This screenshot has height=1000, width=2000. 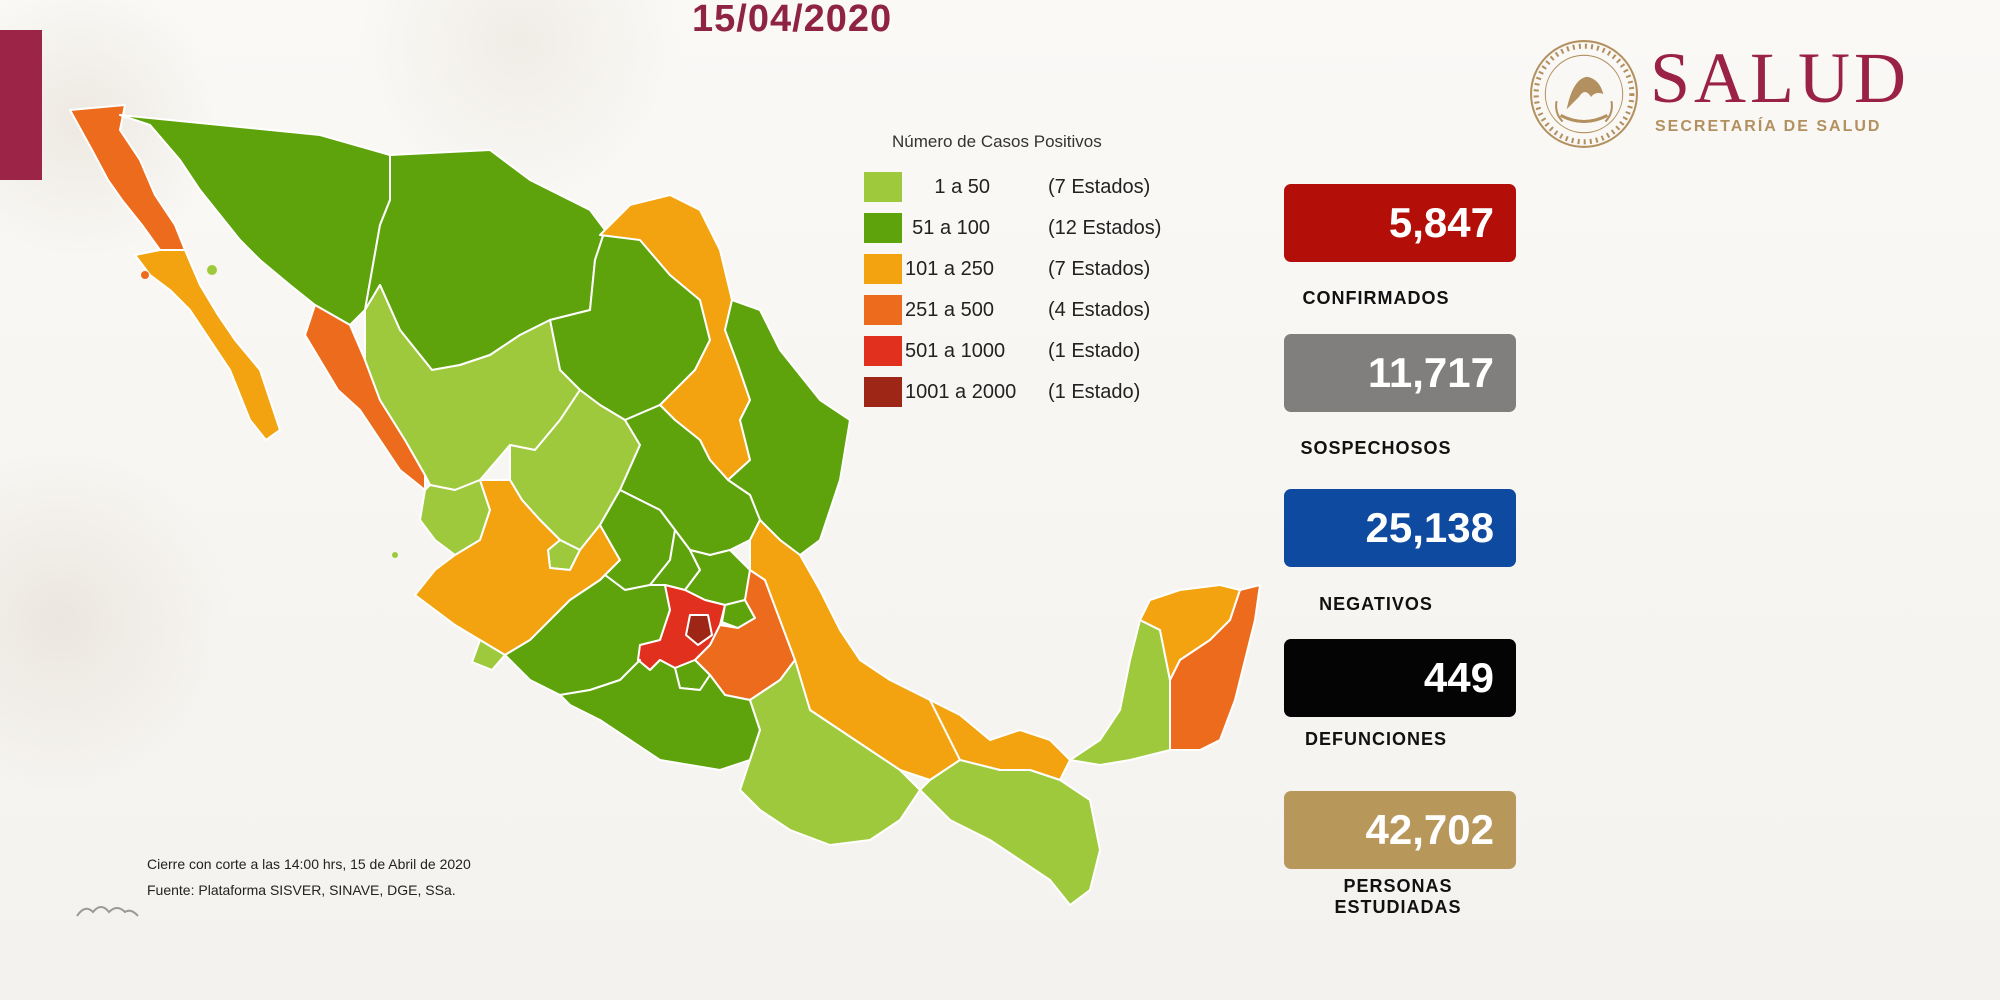 I want to click on legend-title: Número de Casos Positivos, so click(x=997, y=141).